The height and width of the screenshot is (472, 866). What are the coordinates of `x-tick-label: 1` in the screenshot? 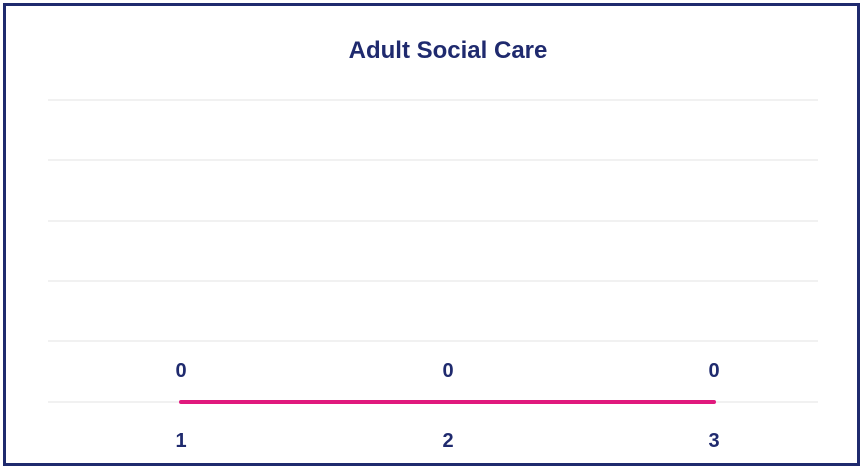 It's located at (180, 441).